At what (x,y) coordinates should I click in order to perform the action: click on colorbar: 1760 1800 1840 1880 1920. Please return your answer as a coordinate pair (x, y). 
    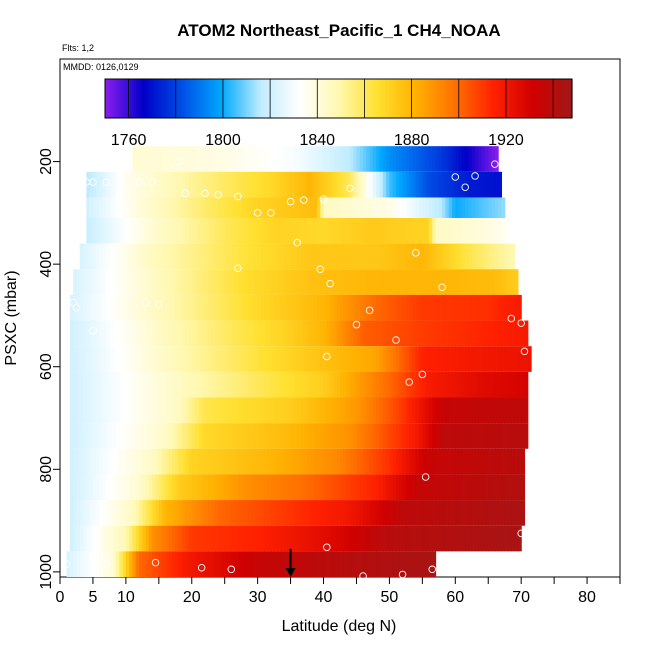
    Looking at the image, I should click on (338, 113).